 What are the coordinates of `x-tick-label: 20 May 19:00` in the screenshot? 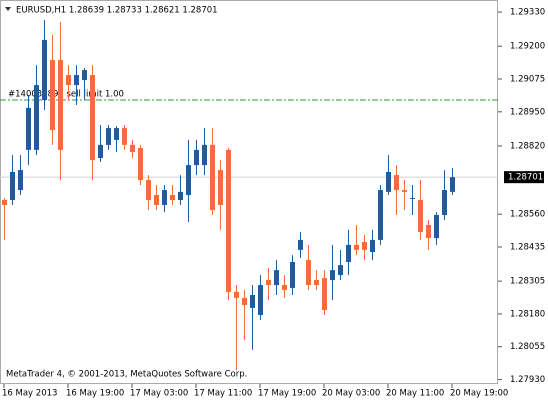 It's located at (479, 394).